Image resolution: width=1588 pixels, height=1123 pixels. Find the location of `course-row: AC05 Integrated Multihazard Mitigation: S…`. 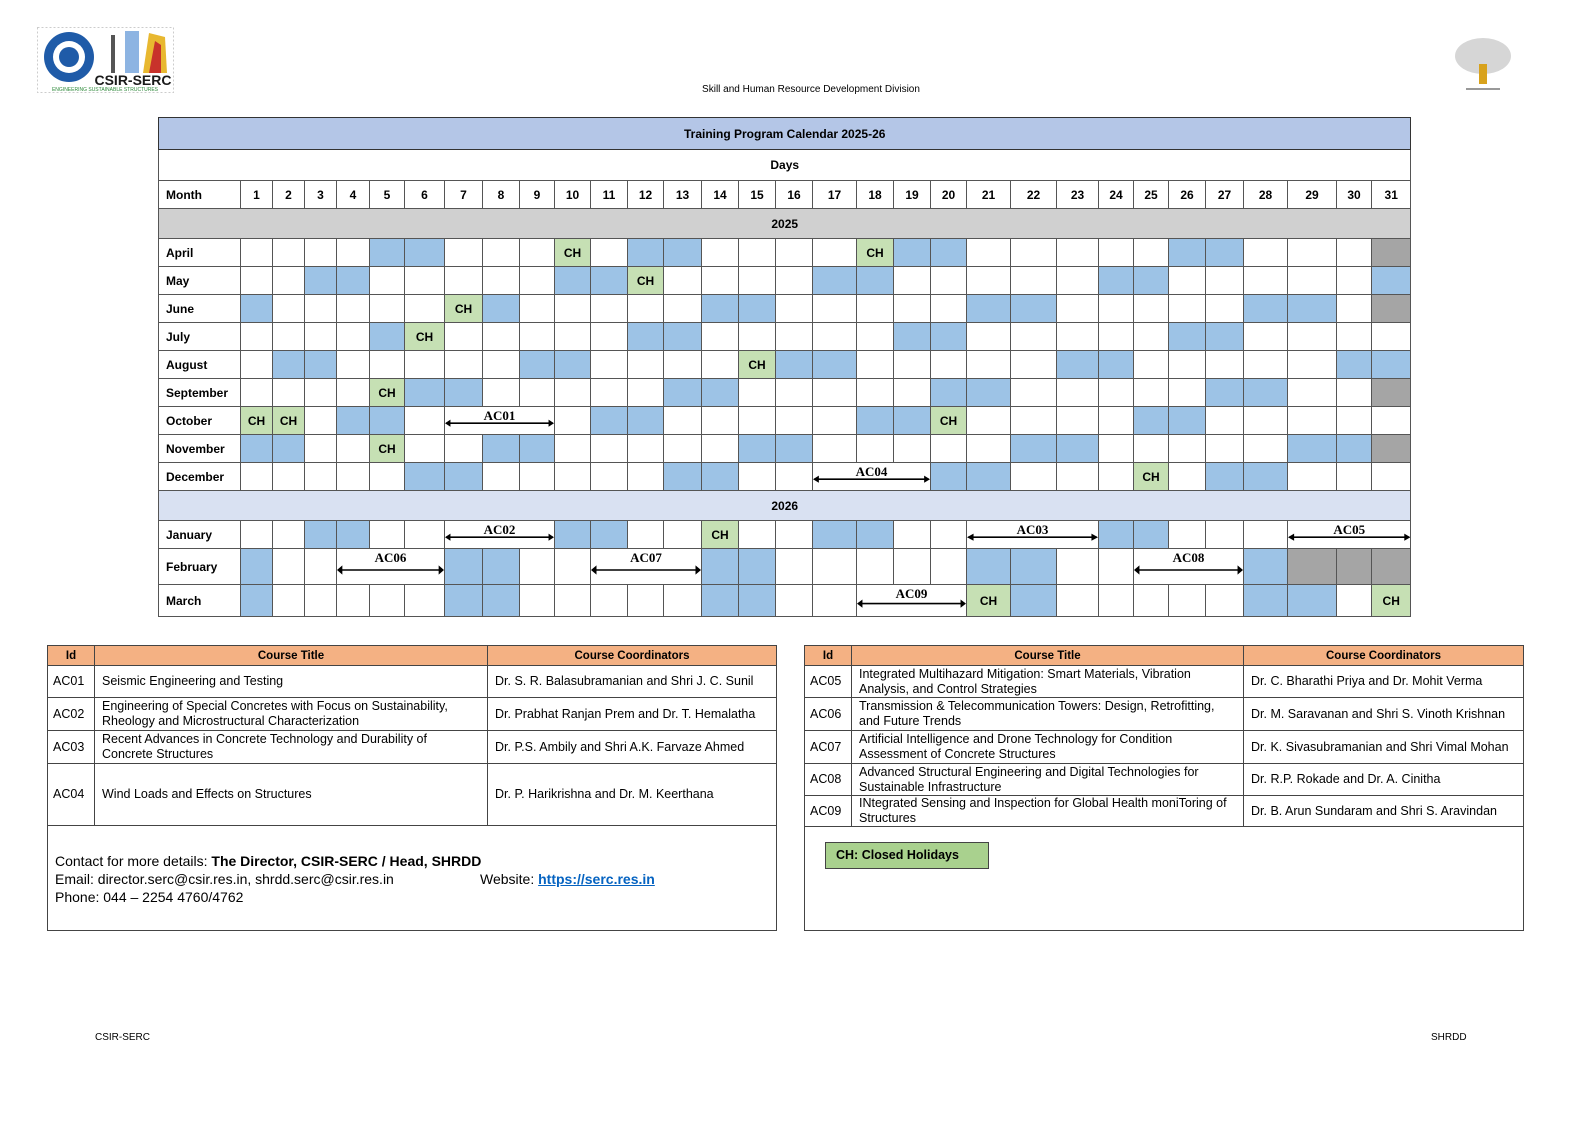

course-row: AC05 Integrated Multihazard Mitigation: S… is located at coordinates (1164, 681).